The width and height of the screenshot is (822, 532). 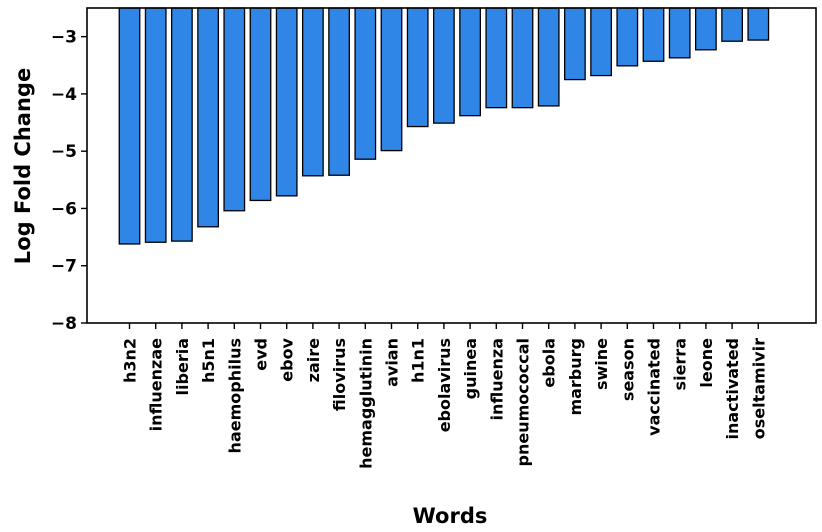 What do you see at coordinates (706, 363) in the screenshot?
I see `x-tick-label: leone` at bounding box center [706, 363].